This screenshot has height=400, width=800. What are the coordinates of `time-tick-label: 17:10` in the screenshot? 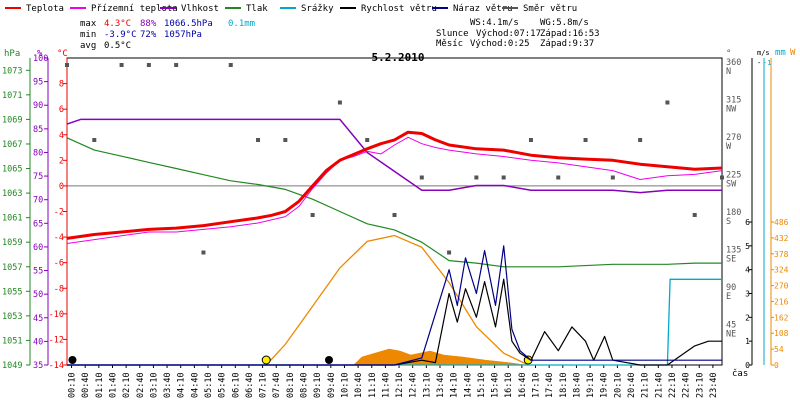 It's located at (537, 385).